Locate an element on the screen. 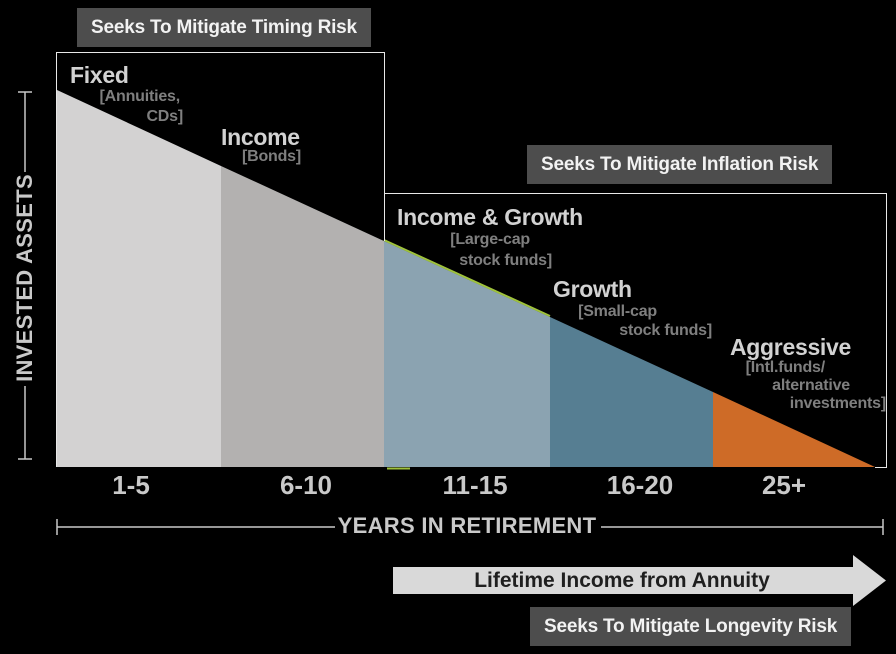 The width and height of the screenshot is (896, 654). x-axis-title: YEARS IN RETIREMENT is located at coordinates (467, 525).